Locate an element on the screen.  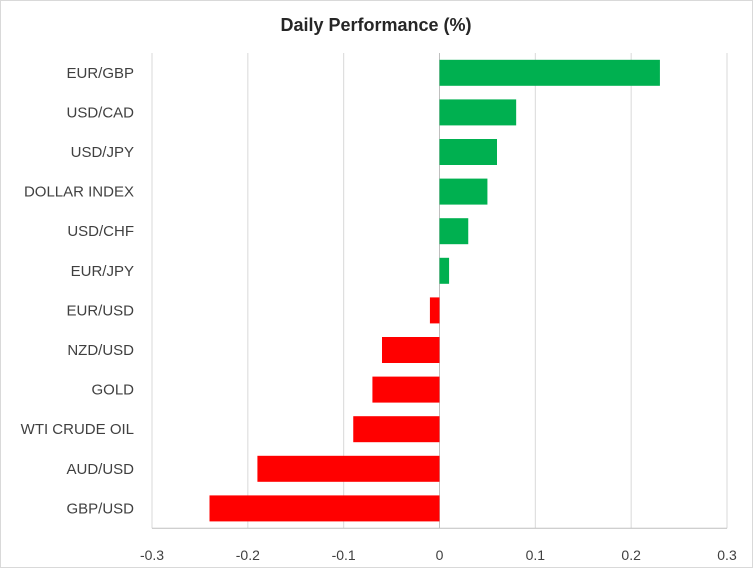
category-label: DOLLAR INDEX is located at coordinates (79, 192).